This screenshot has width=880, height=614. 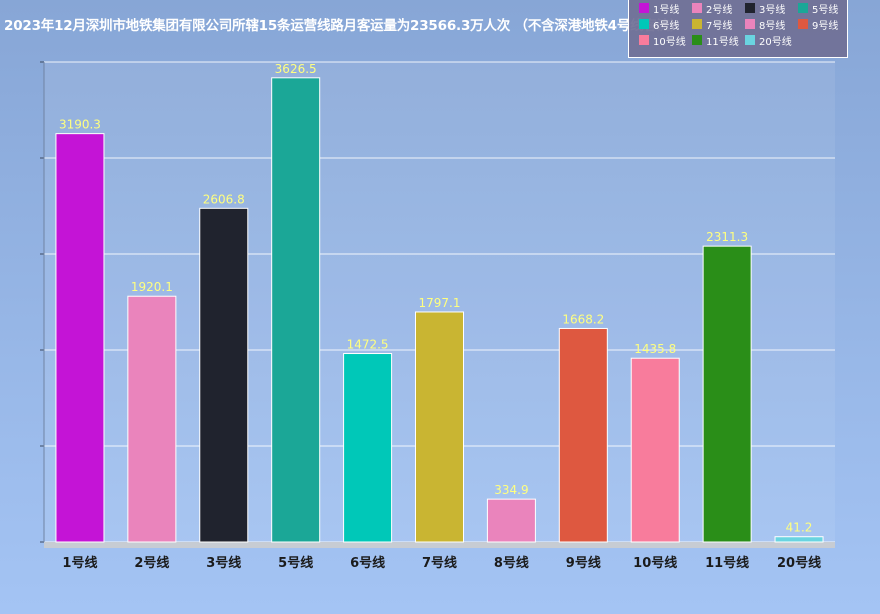 I want to click on legend-item: 5号线, so click(x=818, y=8).